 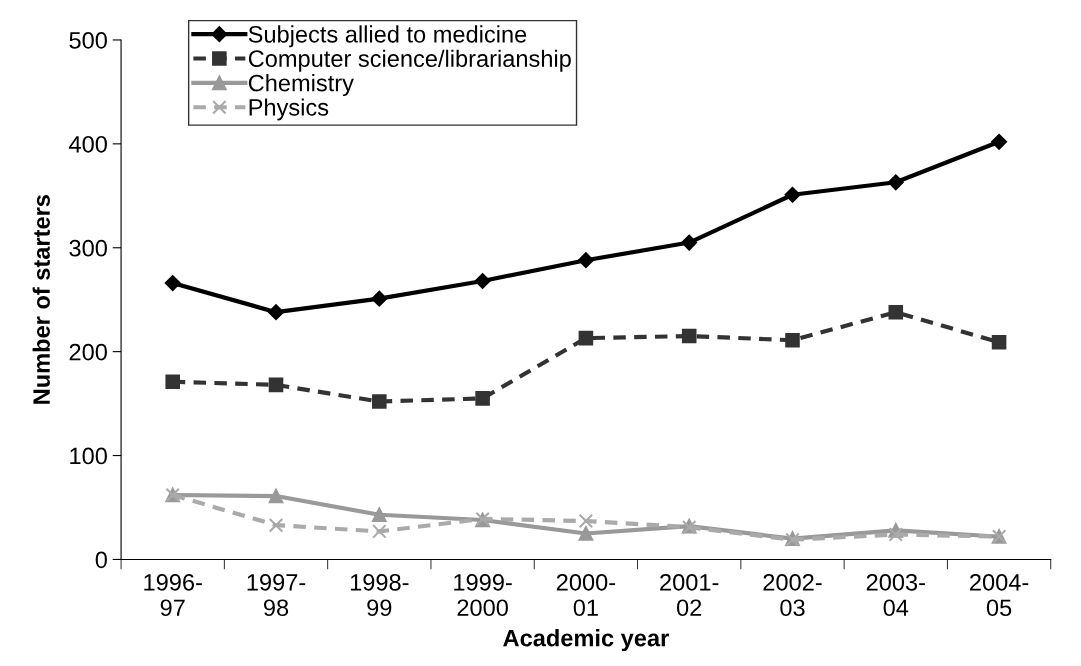 I want to click on x-tick-label: 1997- 98, so click(x=276, y=595).